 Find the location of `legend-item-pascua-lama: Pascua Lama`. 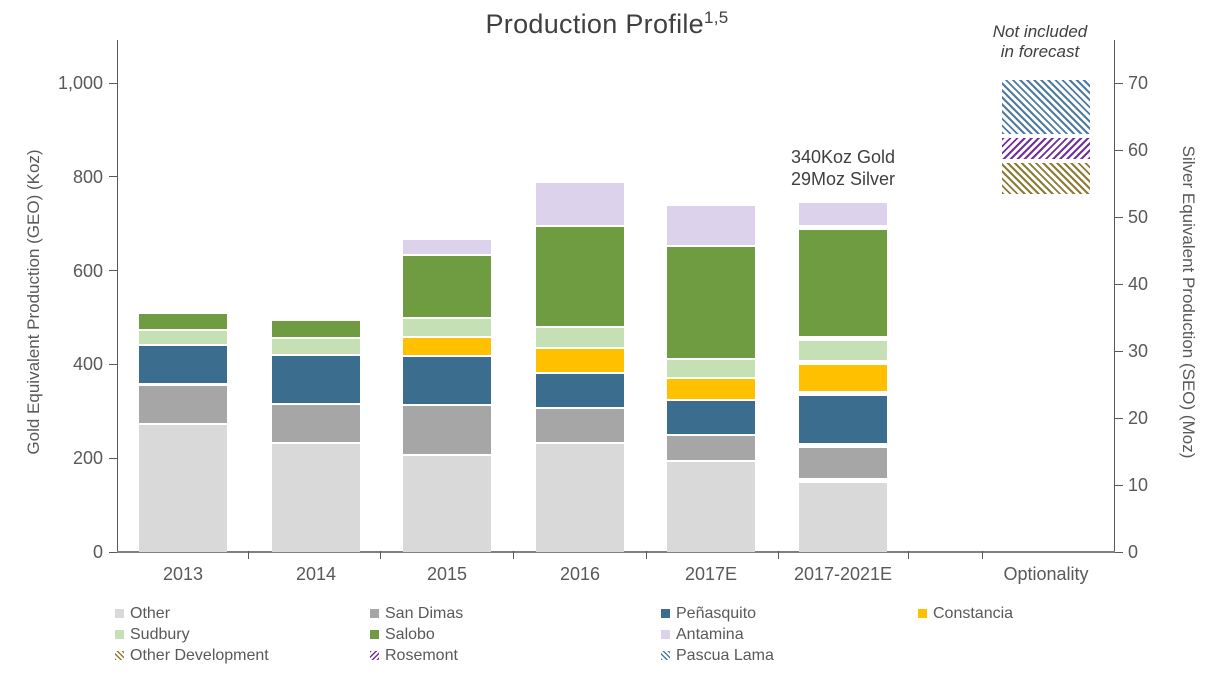

legend-item-pascua-lama: Pascua Lama is located at coordinates (717, 656).